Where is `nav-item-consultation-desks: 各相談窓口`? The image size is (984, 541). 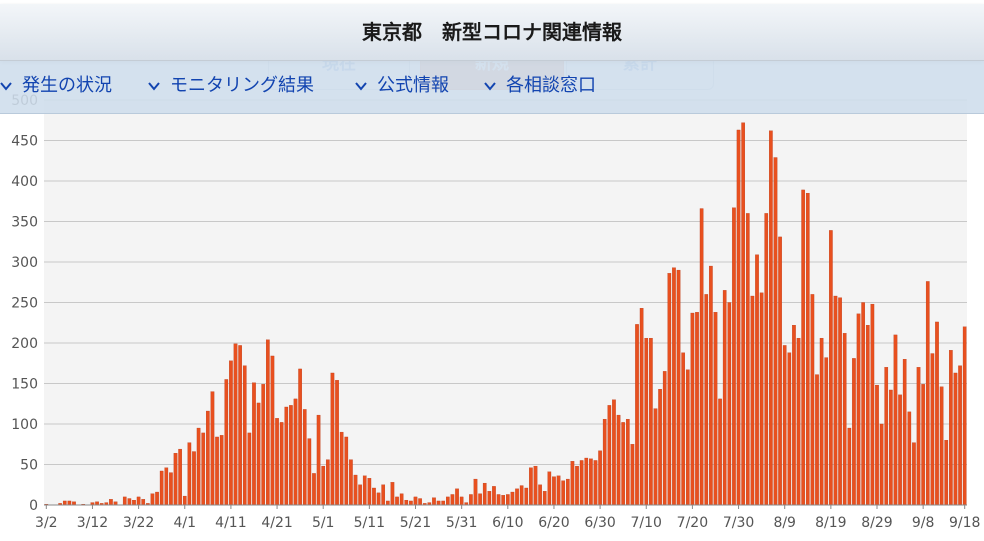
nav-item-consultation-desks: 各相談窓口 is located at coordinates (540, 86).